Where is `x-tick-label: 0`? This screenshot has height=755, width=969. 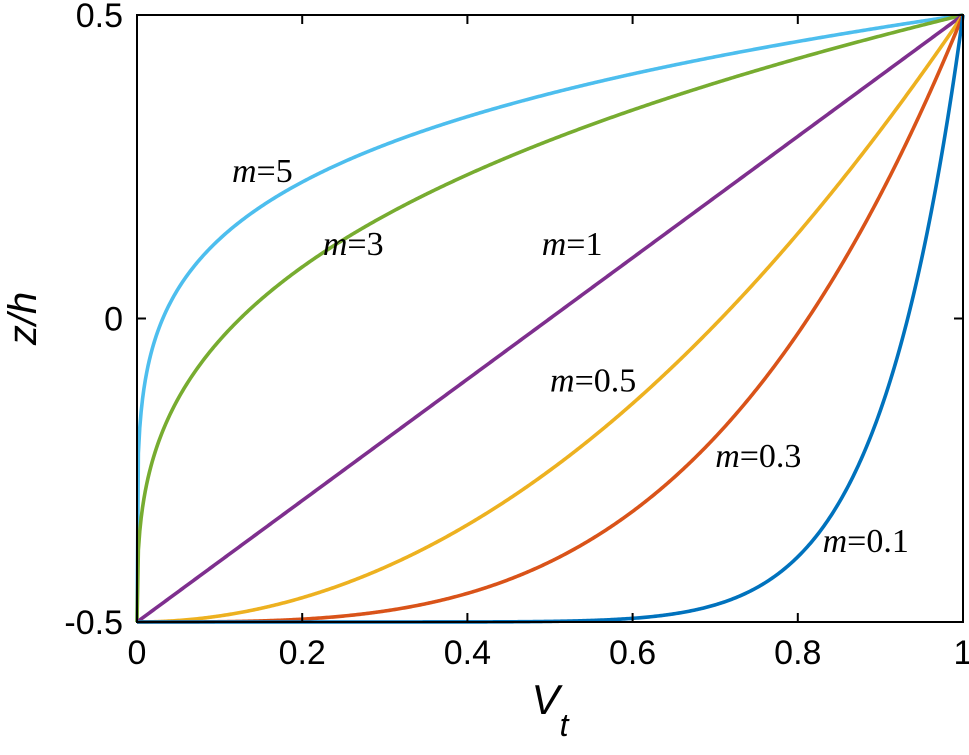 x-tick-label: 0 is located at coordinates (137, 653).